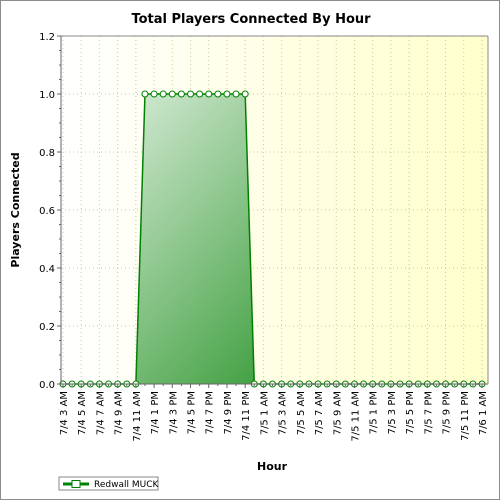 The width and height of the screenshot is (500, 501). Describe the element at coordinates (428, 412) in the screenshot. I see `x-tick-label: 7/5 7 PM` at that location.